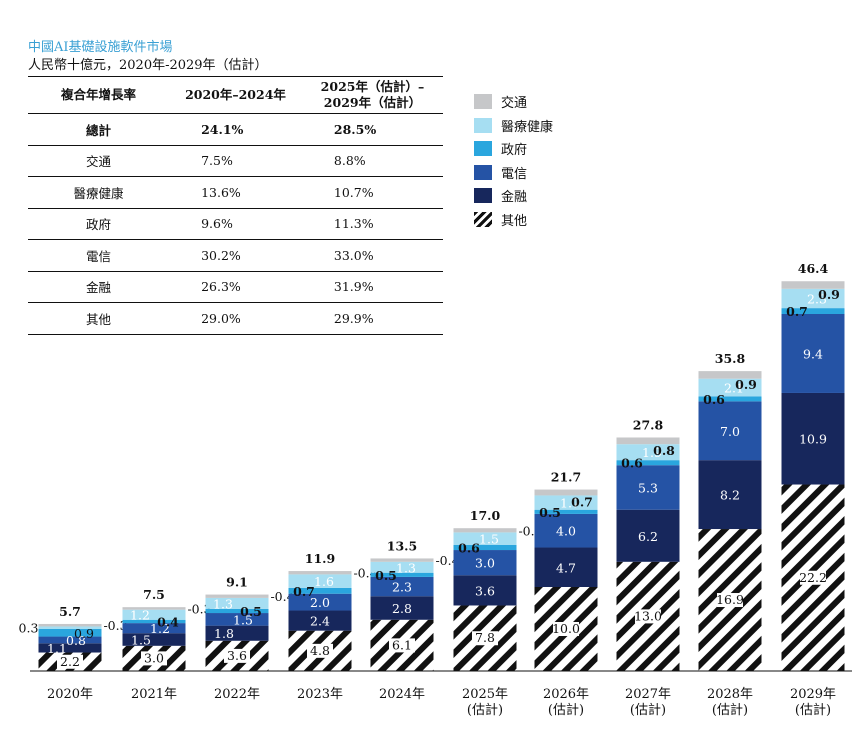  What do you see at coordinates (237, 694) in the screenshot?
I see `x-tick-label: 2022年` at bounding box center [237, 694].